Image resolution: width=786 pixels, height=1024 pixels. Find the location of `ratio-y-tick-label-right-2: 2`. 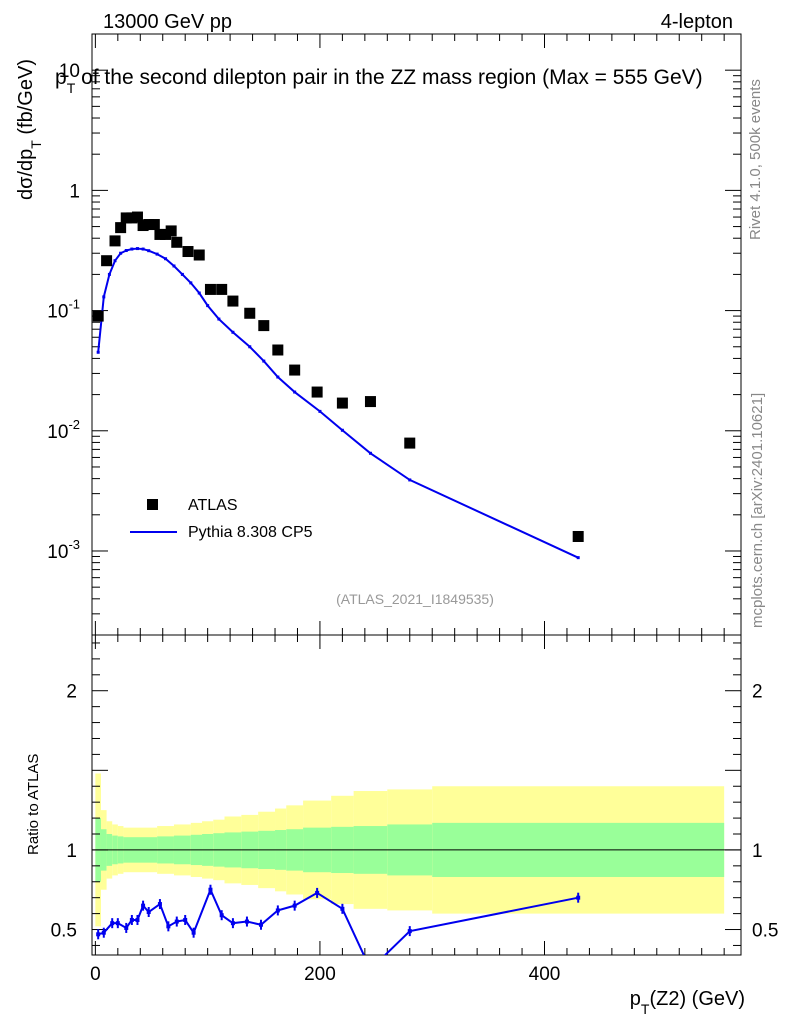

ratio-y-tick-label-right-2: 2 is located at coordinates (757, 692).